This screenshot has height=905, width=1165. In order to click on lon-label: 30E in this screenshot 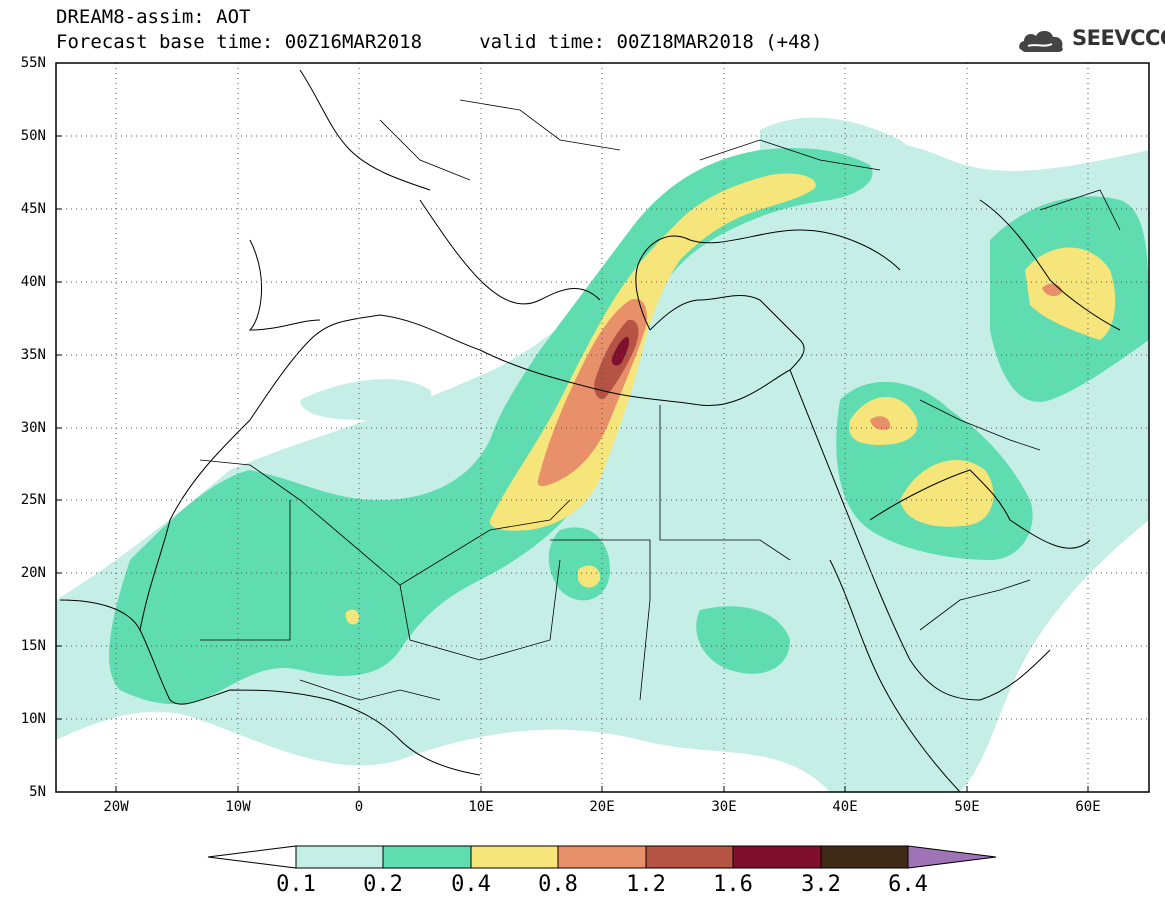, I will do `click(724, 807)`.